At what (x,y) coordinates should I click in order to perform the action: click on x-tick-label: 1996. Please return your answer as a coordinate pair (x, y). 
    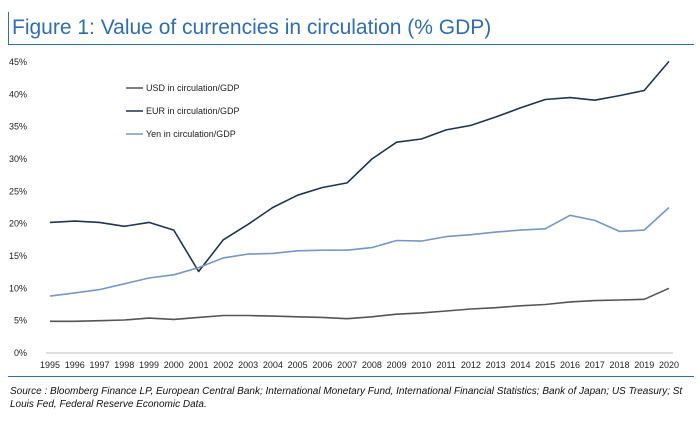
    Looking at the image, I should click on (75, 365).